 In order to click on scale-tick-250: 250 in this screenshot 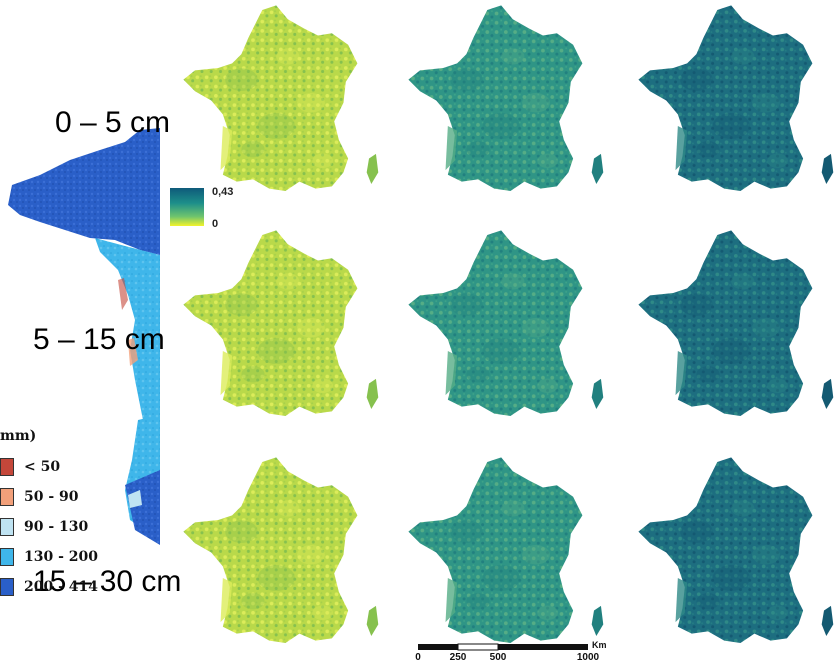, I will do `click(458, 657)`.